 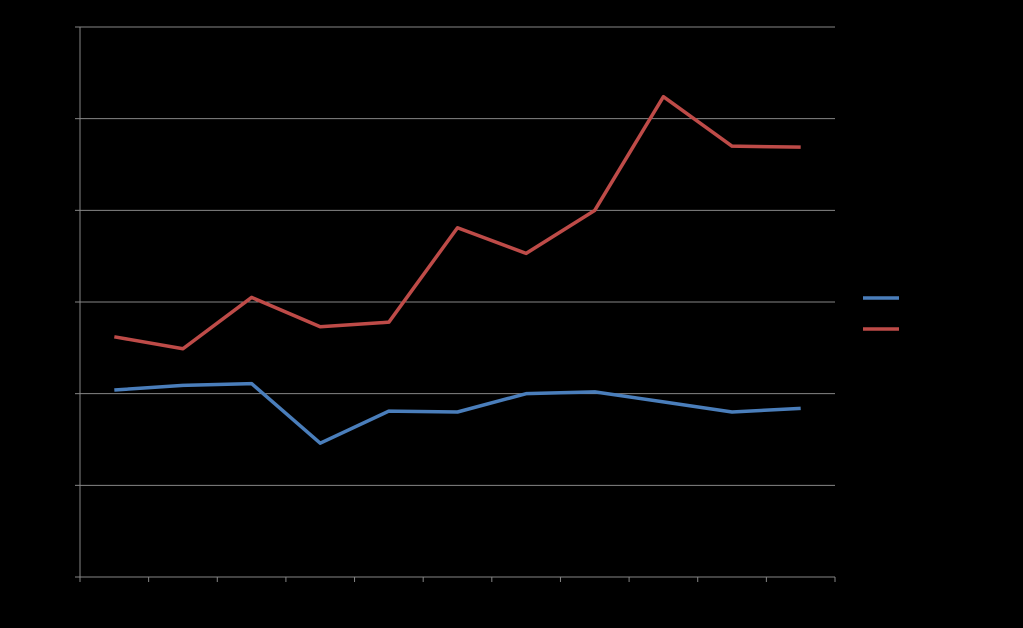 I want to click on y-tick-label: 2, so click(x=66, y=393).